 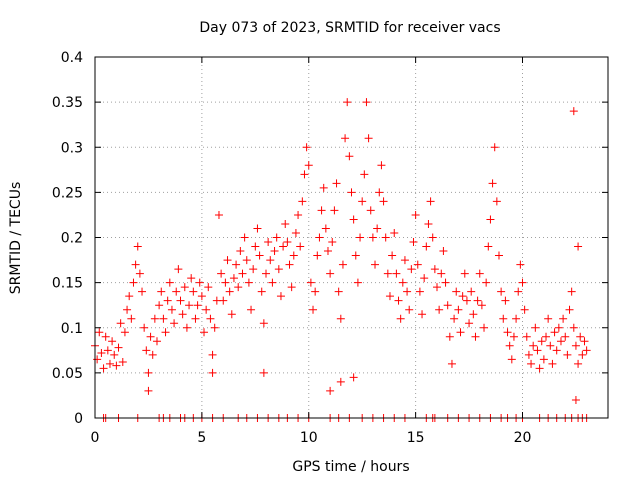 I want to click on y-axis-label: SRMTID / TECUs, so click(x=16, y=238).